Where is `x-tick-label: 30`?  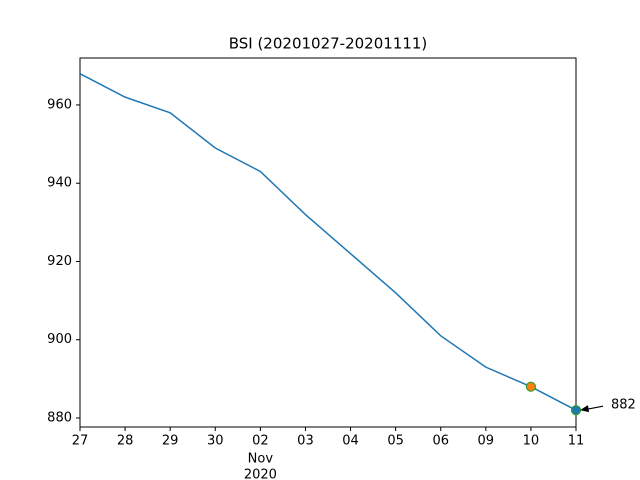
x-tick-label: 30 is located at coordinates (215, 441).